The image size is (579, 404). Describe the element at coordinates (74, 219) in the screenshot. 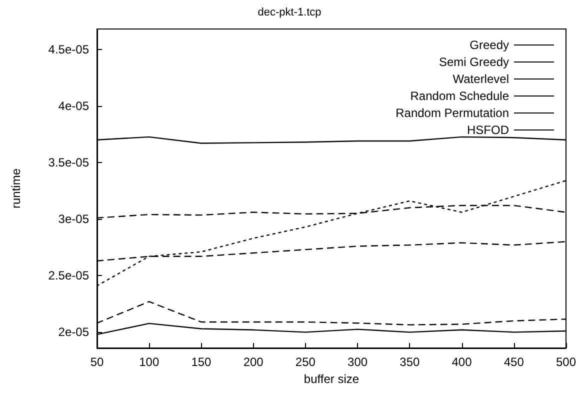

I see `y-tick-label: 3e-05` at that location.